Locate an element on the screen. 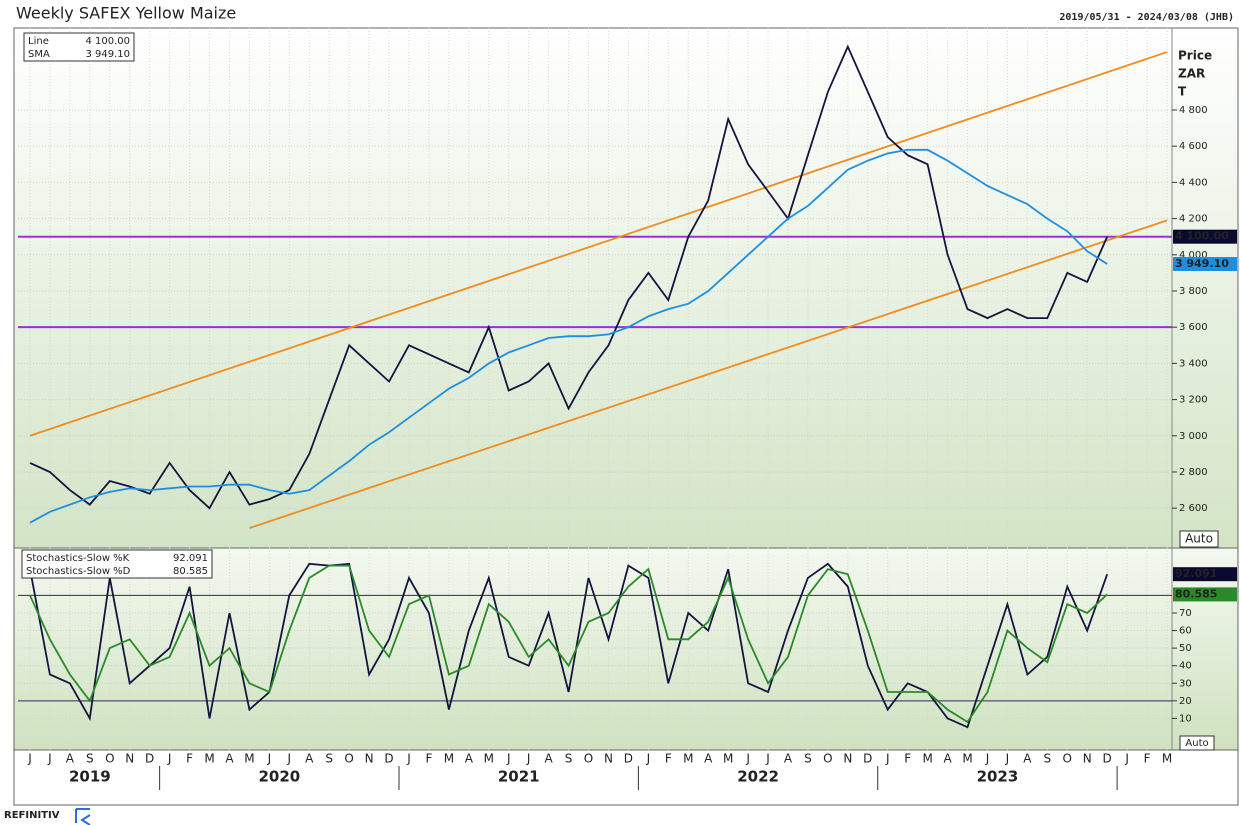  y-tick-label: 70 is located at coordinates (1185, 613).